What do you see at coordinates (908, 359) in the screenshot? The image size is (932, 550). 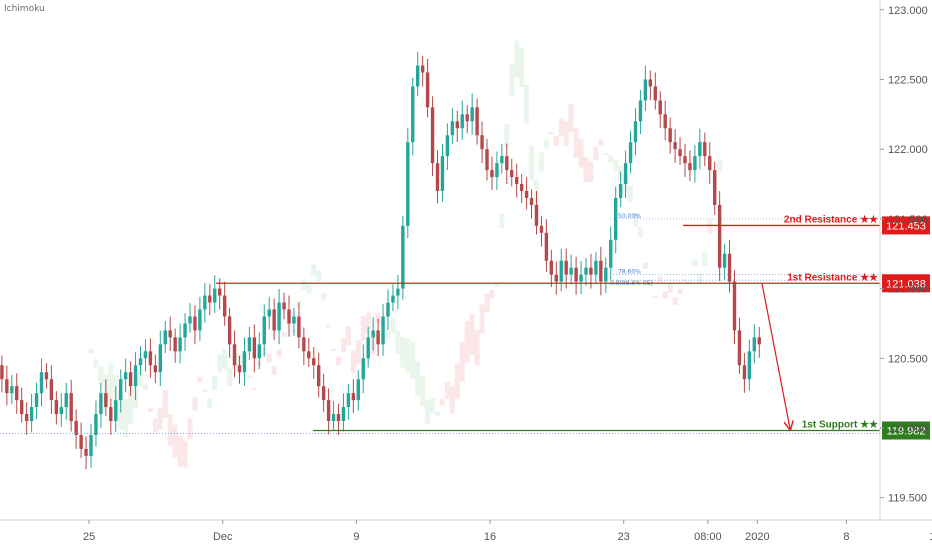 I see `price-tick-label: 120.500` at bounding box center [908, 359].